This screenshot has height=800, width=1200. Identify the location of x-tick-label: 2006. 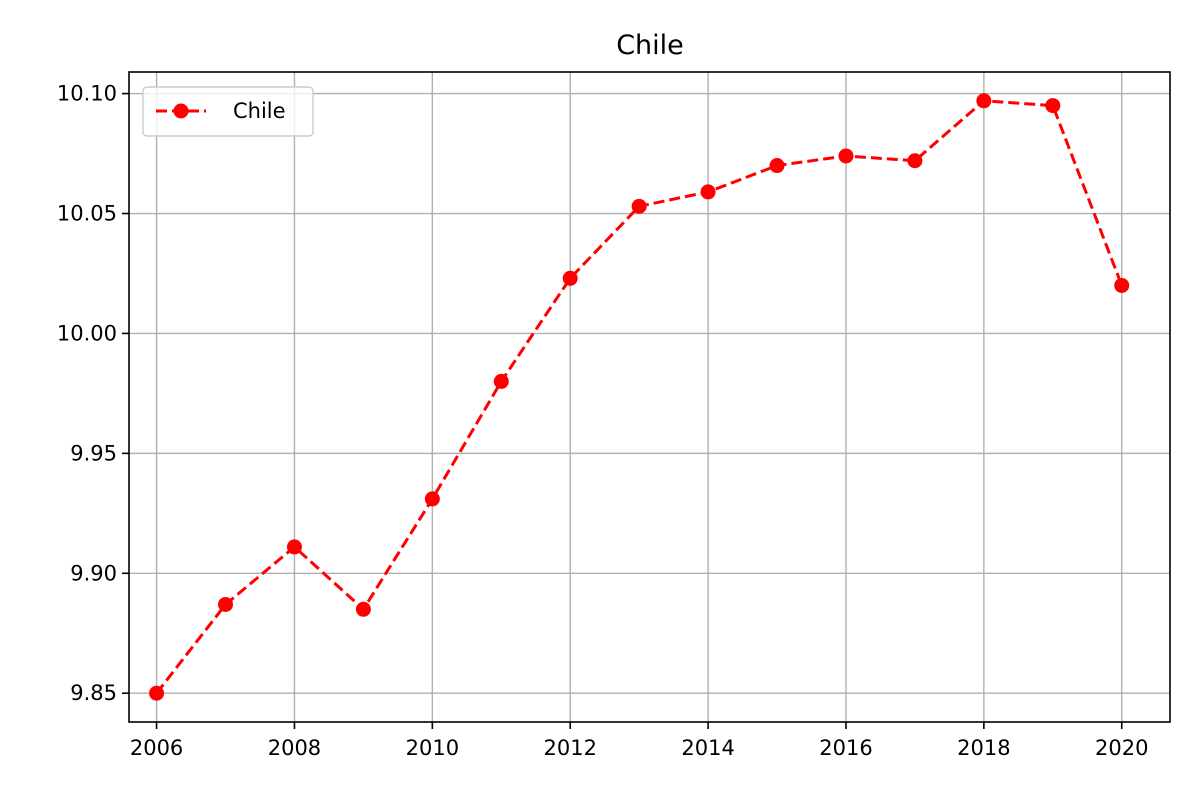
(156, 748).